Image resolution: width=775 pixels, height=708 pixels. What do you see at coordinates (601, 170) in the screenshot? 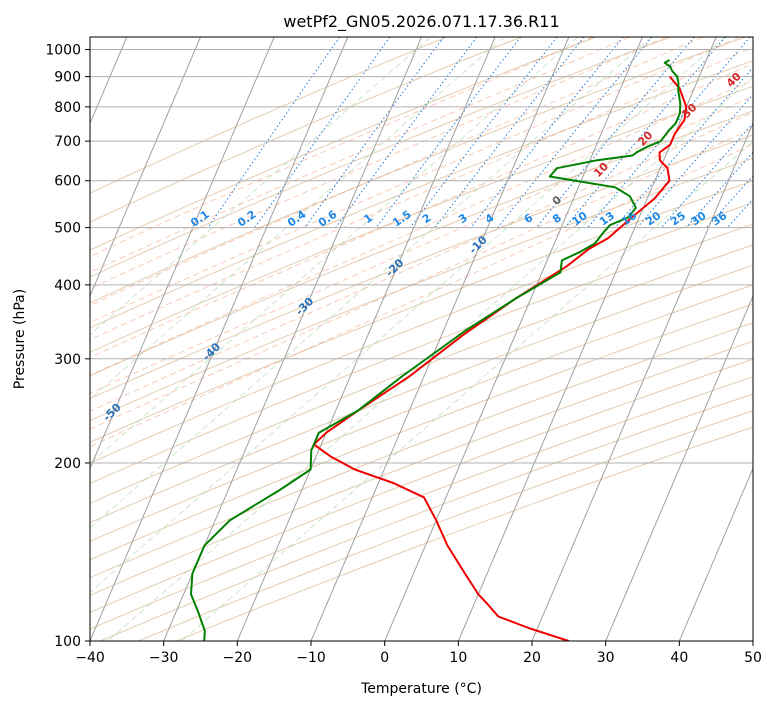
I see `moist-adiabat-label: 10` at bounding box center [601, 170].